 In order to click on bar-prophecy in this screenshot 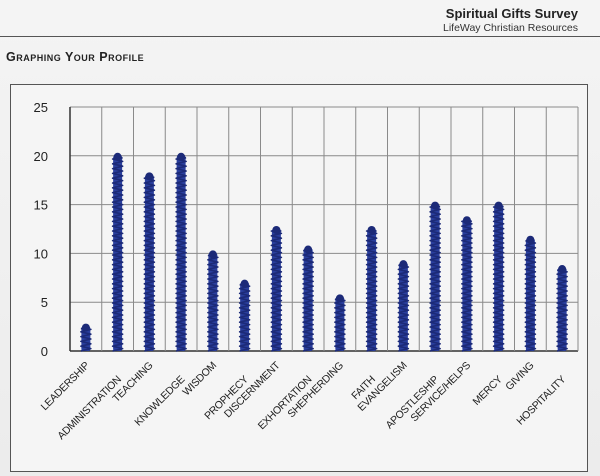, I will do `click(244, 315)`.